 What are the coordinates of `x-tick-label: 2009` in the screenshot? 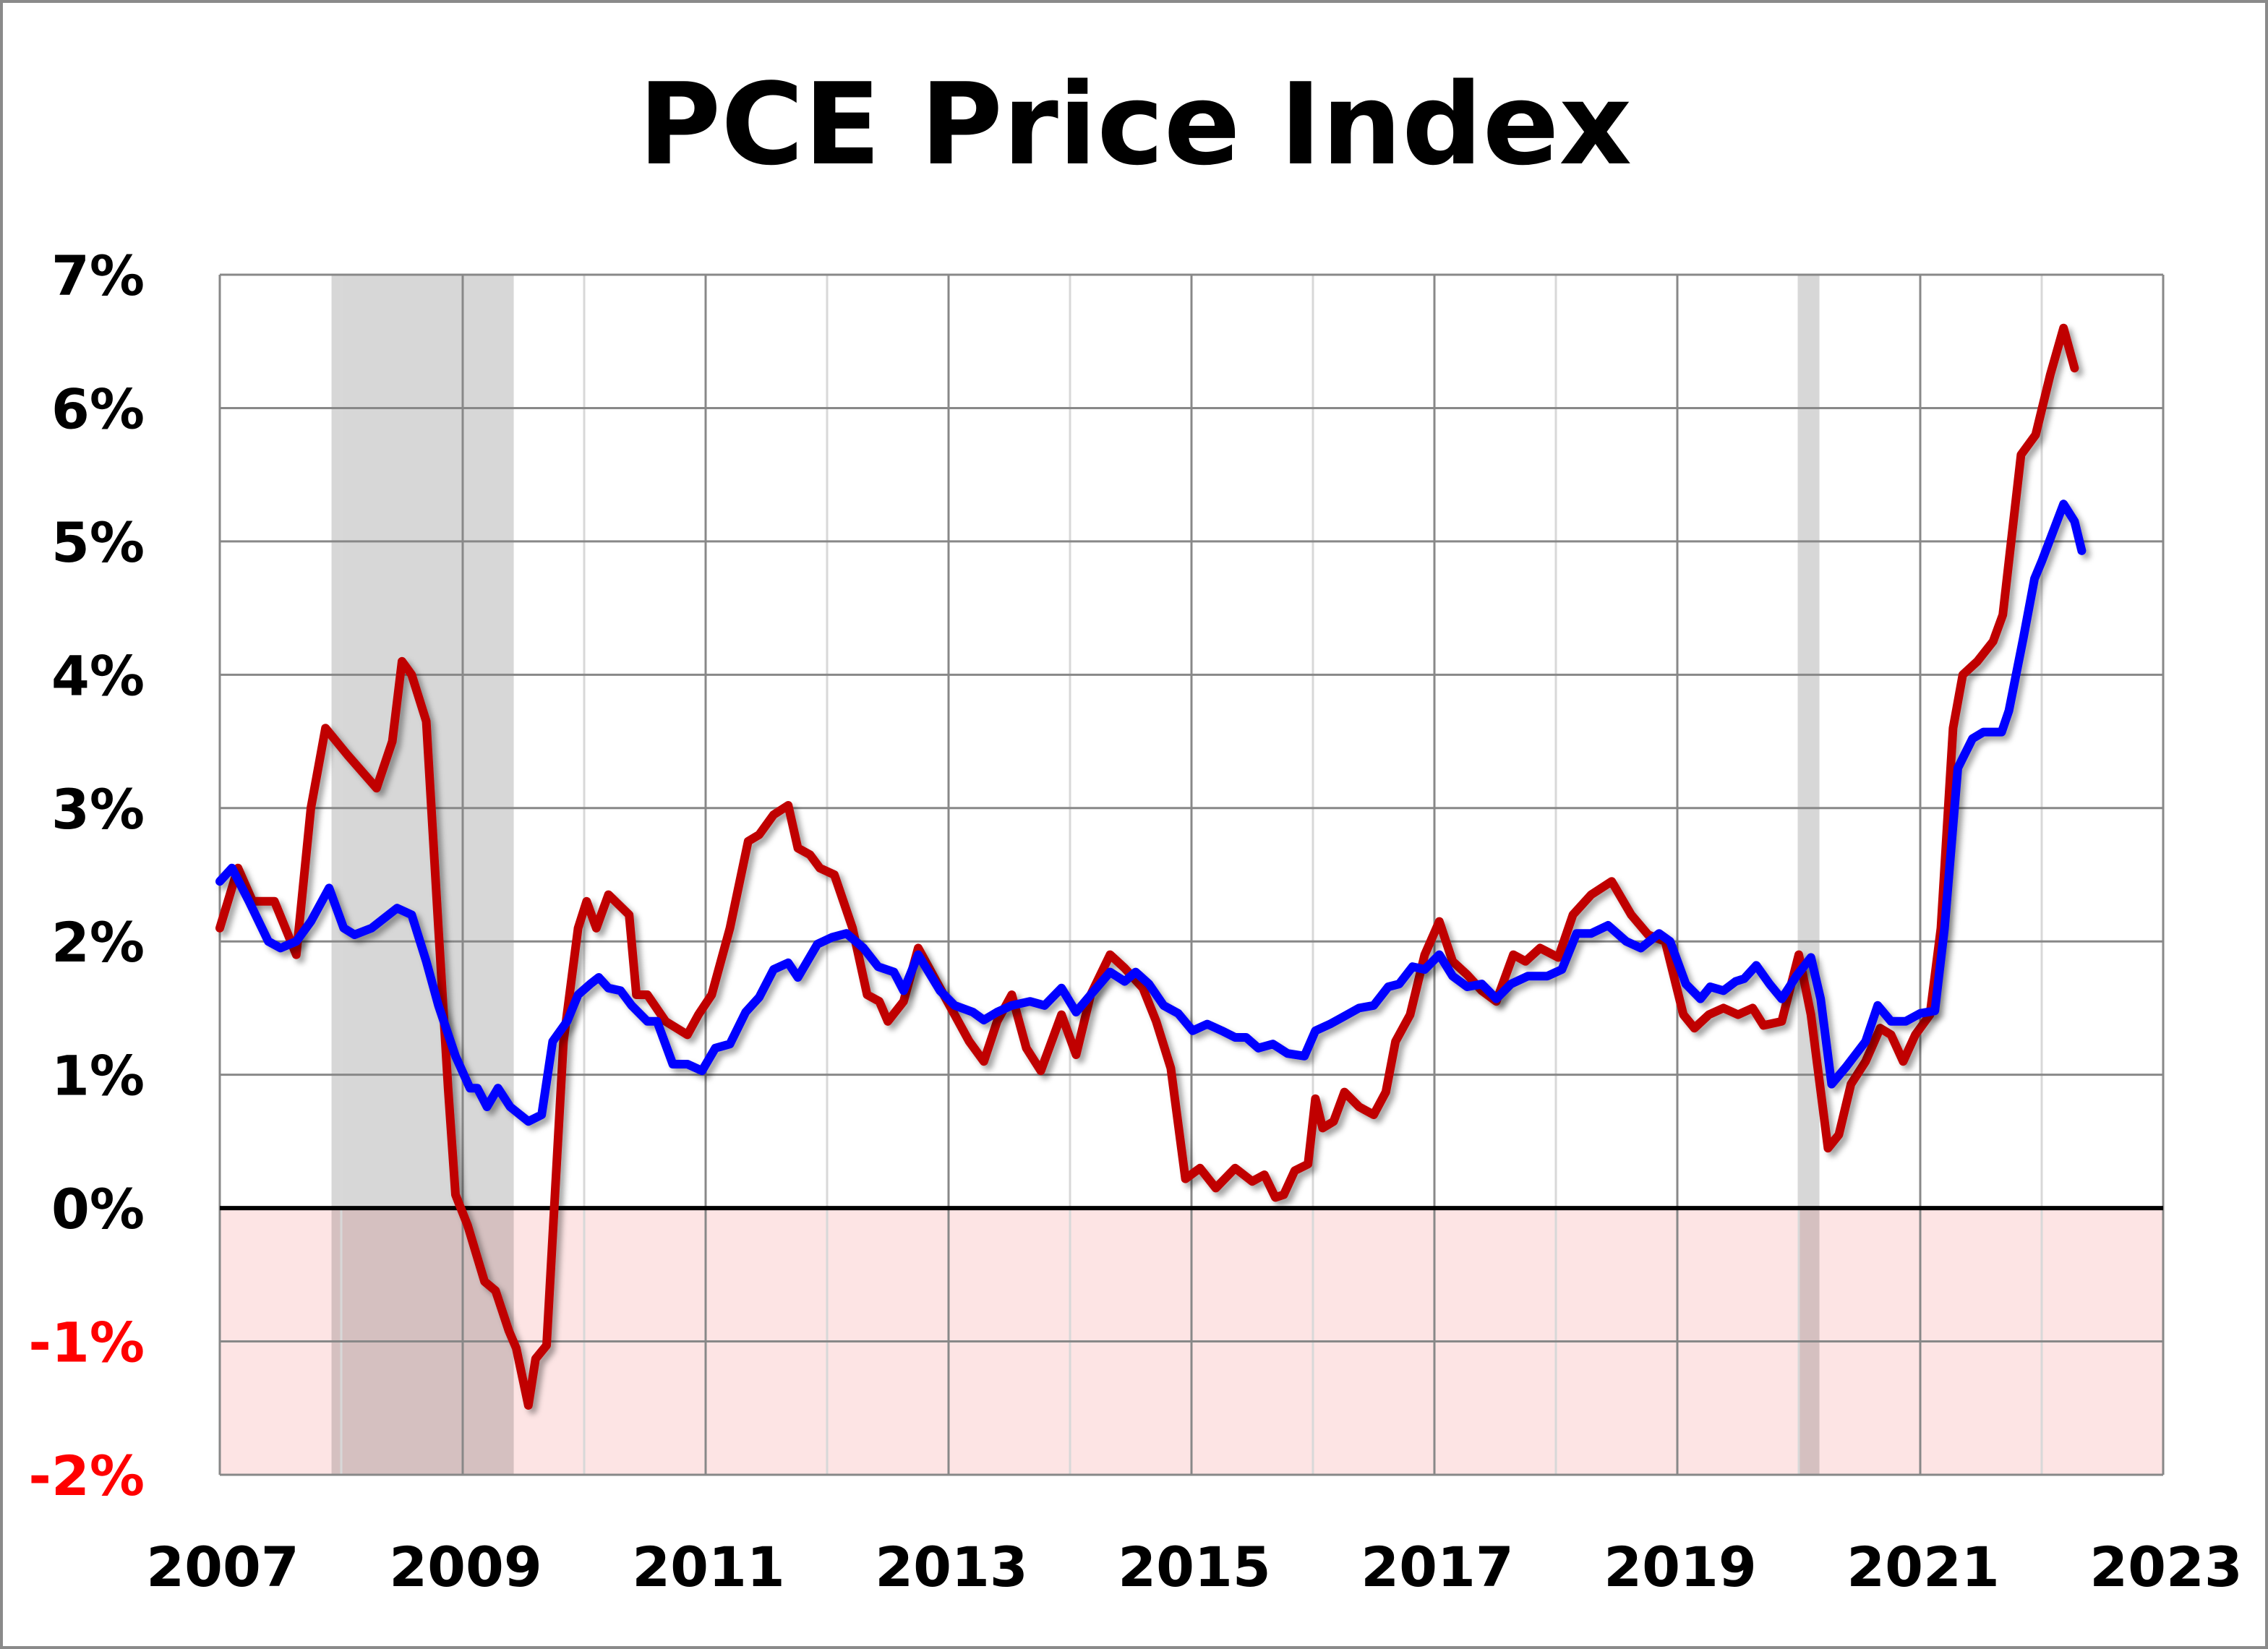 It's located at (465, 1567).